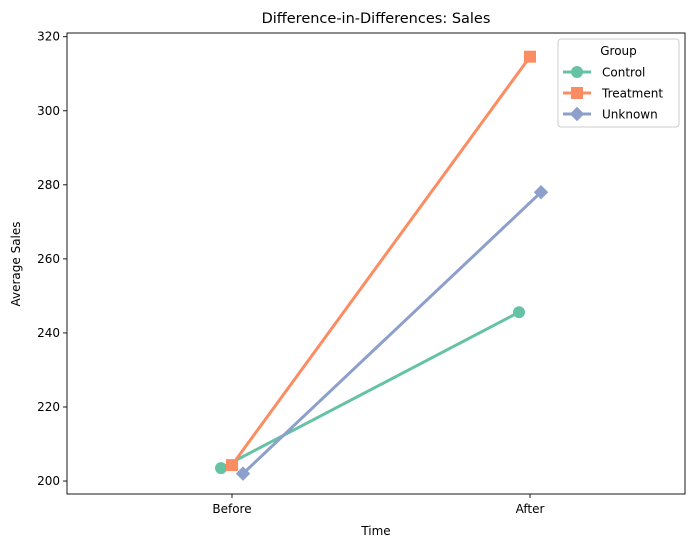 This screenshot has width=695, height=547. I want to click on y-tick-label: 200, so click(48, 481).